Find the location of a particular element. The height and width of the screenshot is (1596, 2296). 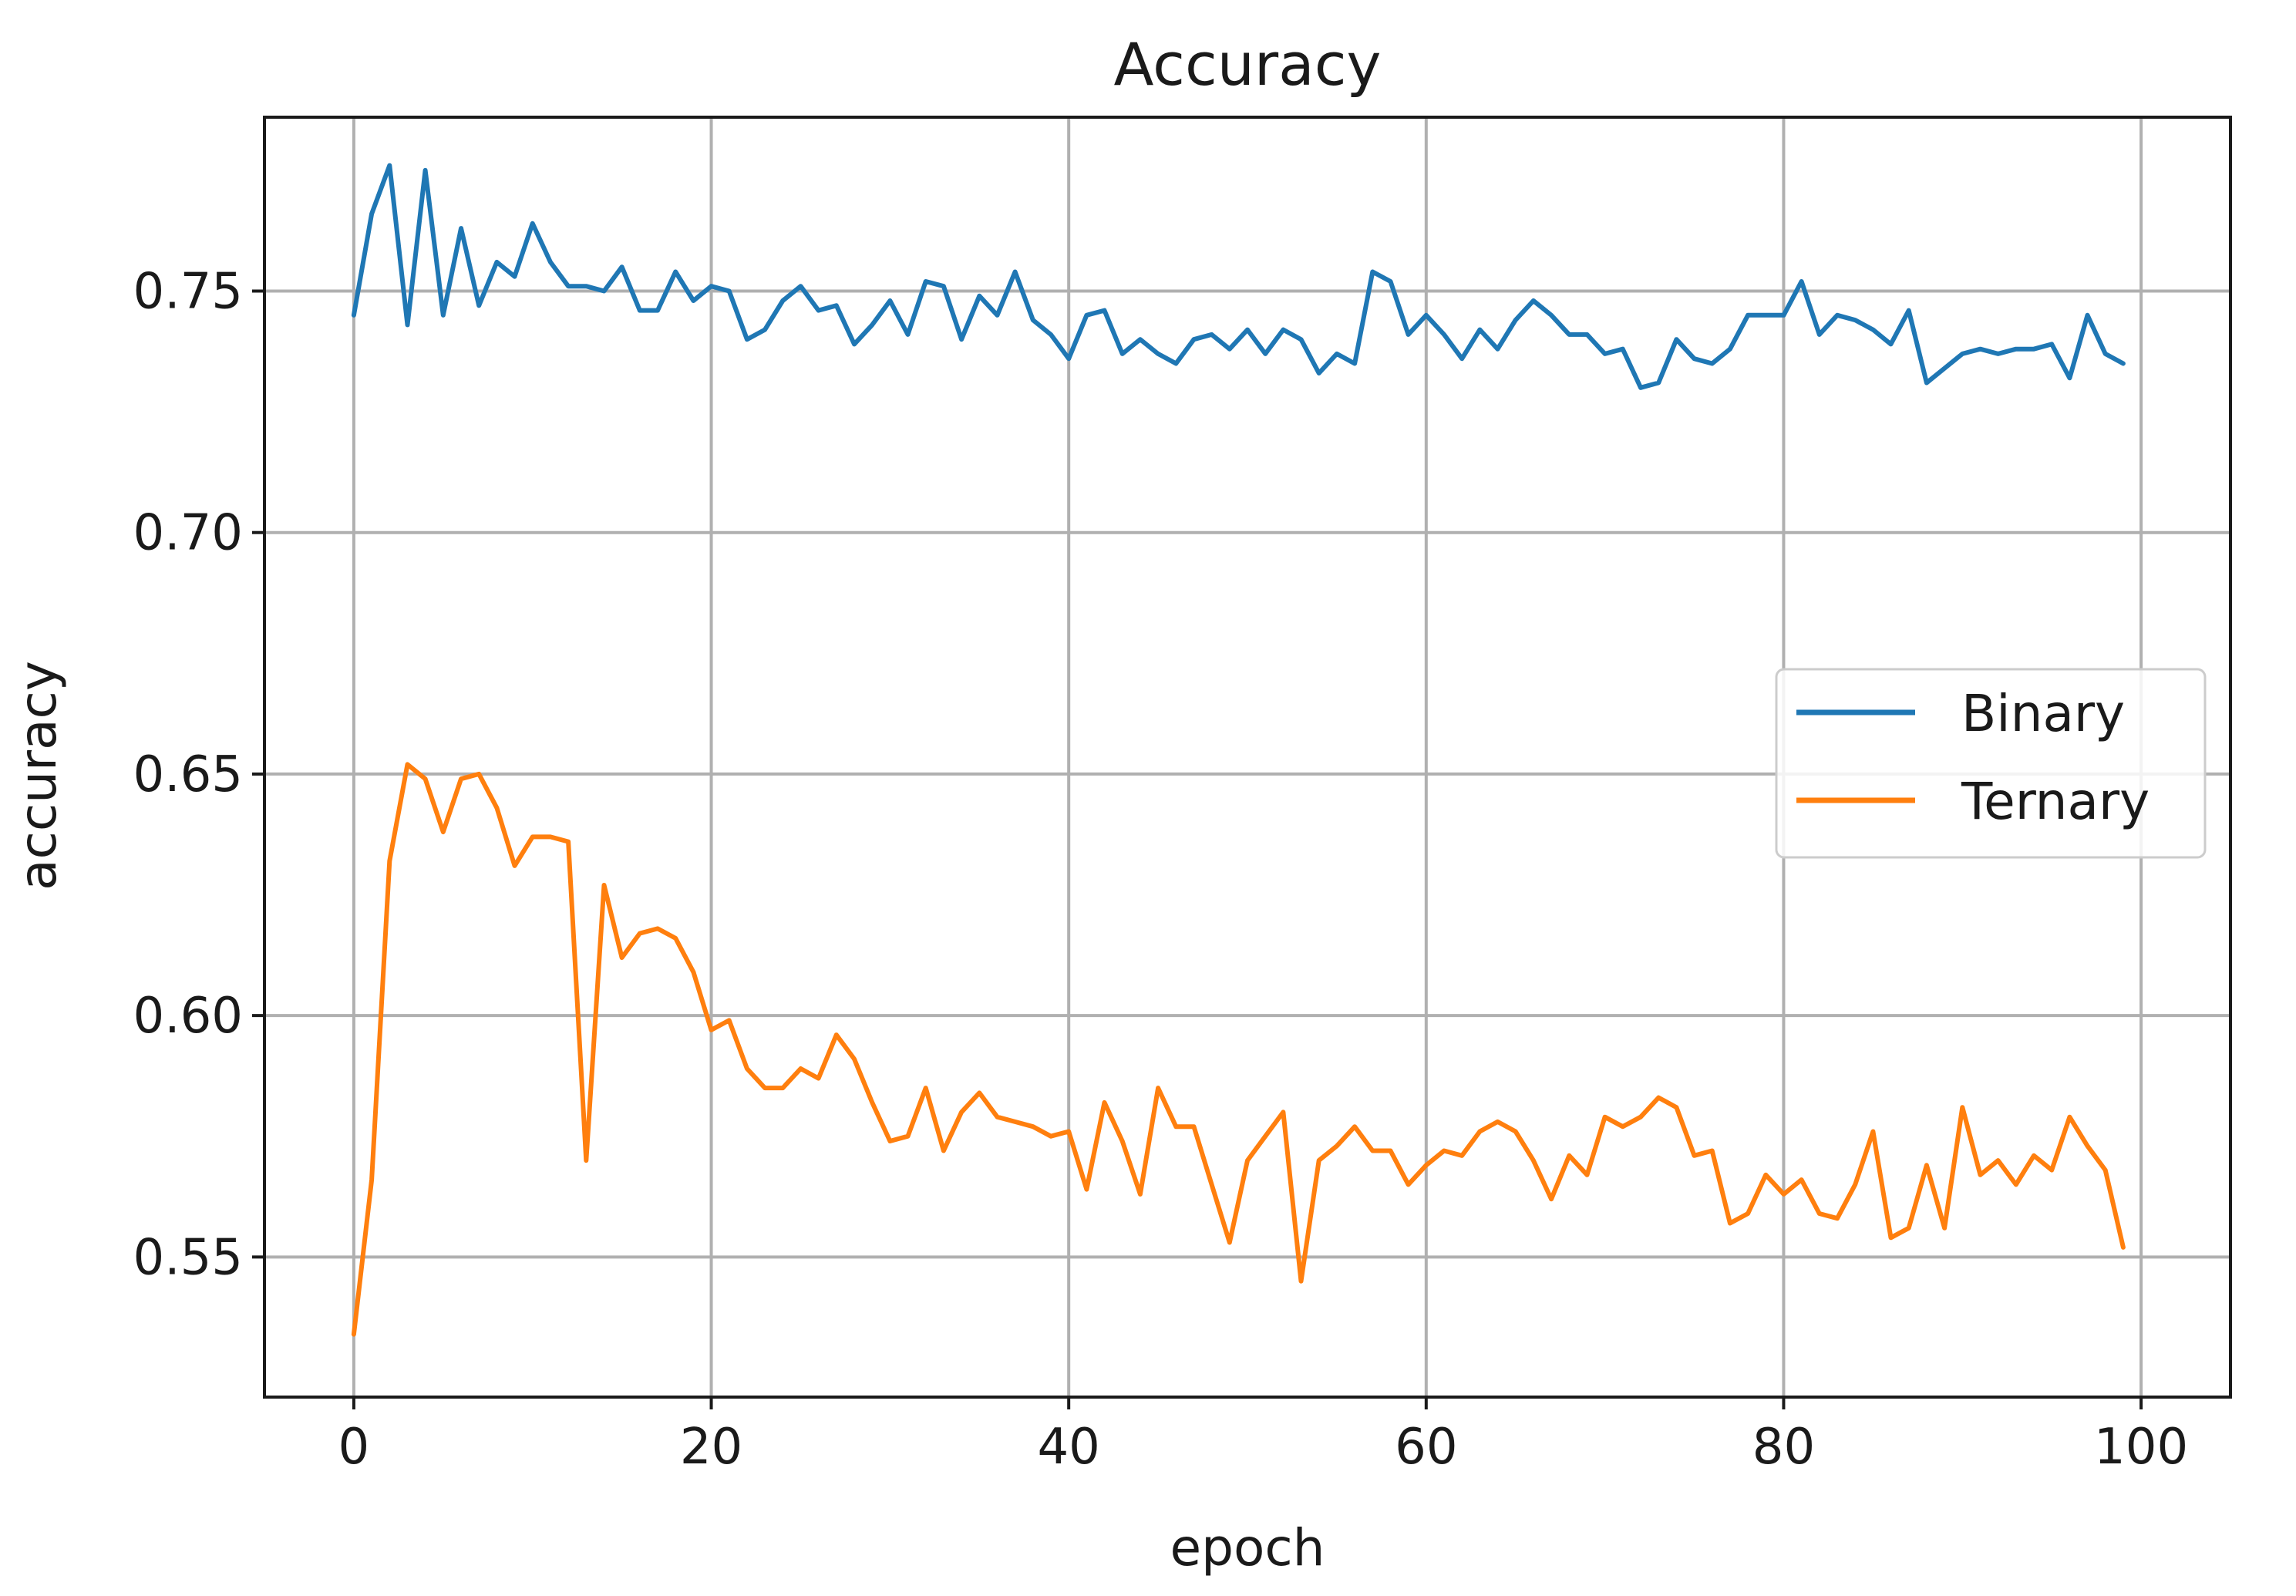

x-axis-title: epoch is located at coordinates (1247, 1548).